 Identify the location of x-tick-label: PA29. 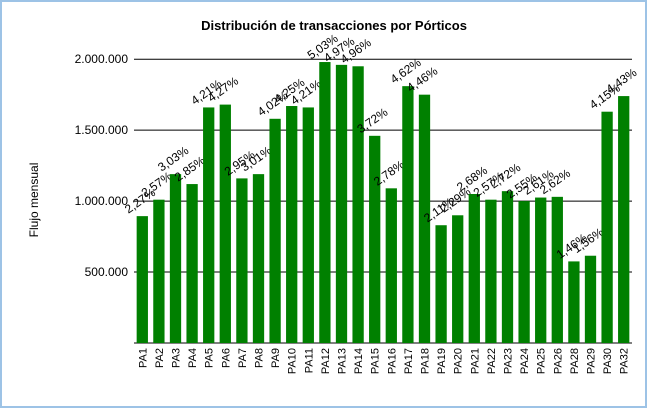
(592, 361).